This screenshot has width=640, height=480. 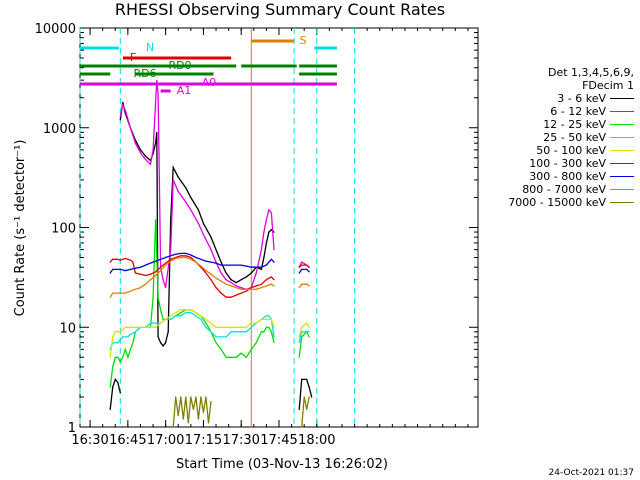 I want to click on legend-entry: 50 - 100 keV, so click(x=559, y=150).